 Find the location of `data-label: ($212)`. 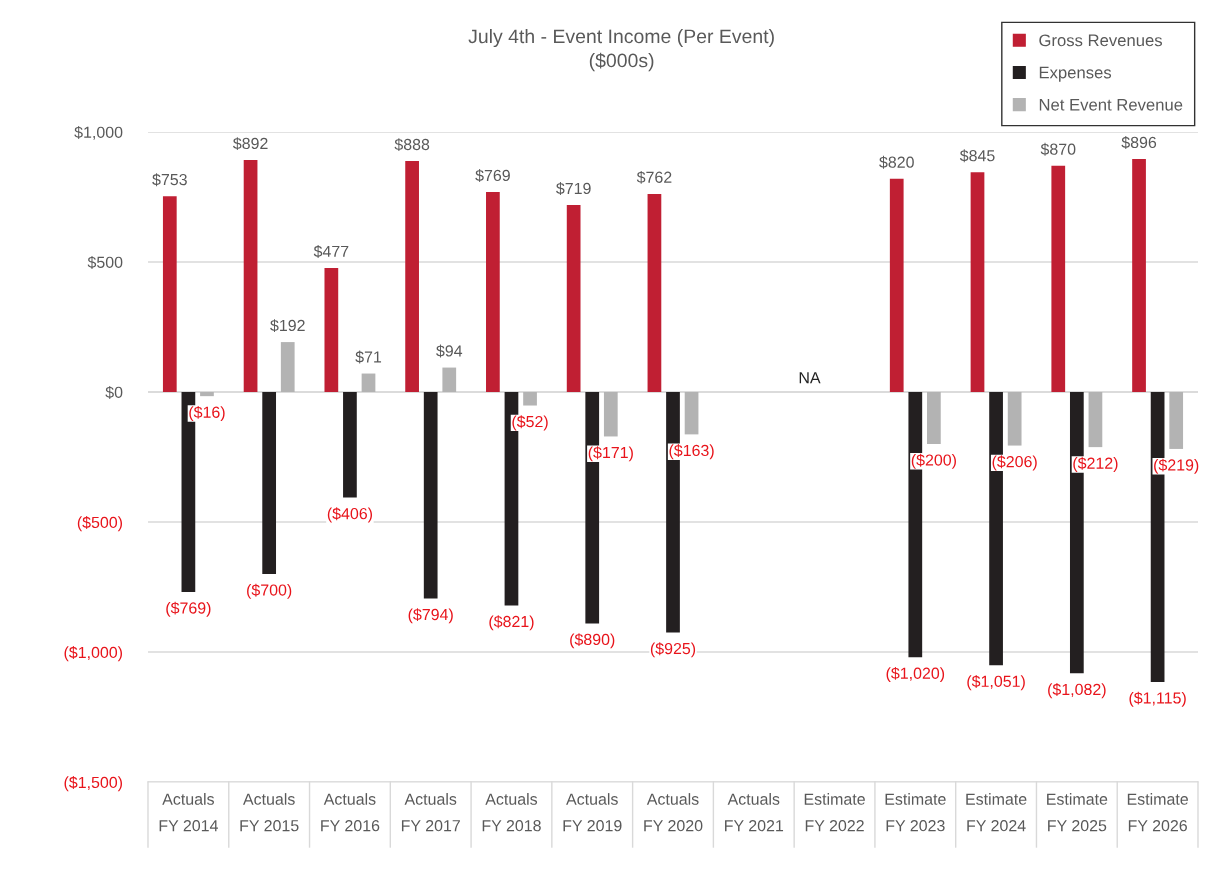

data-label: ($212) is located at coordinates (1095, 464).